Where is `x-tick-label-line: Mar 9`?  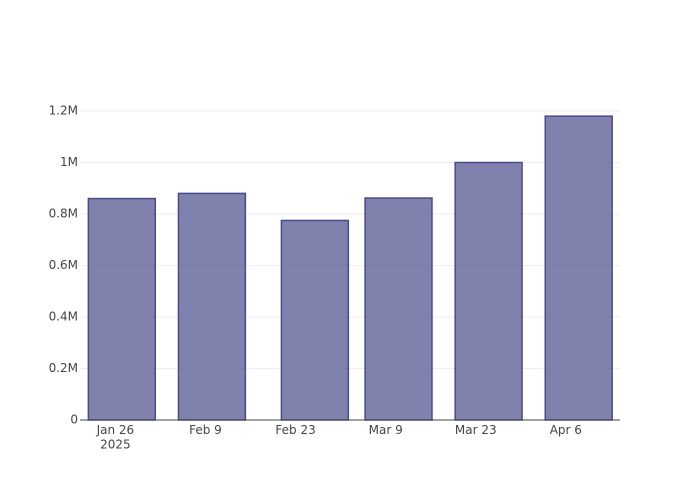
x-tick-label-line: Mar 9 is located at coordinates (386, 430).